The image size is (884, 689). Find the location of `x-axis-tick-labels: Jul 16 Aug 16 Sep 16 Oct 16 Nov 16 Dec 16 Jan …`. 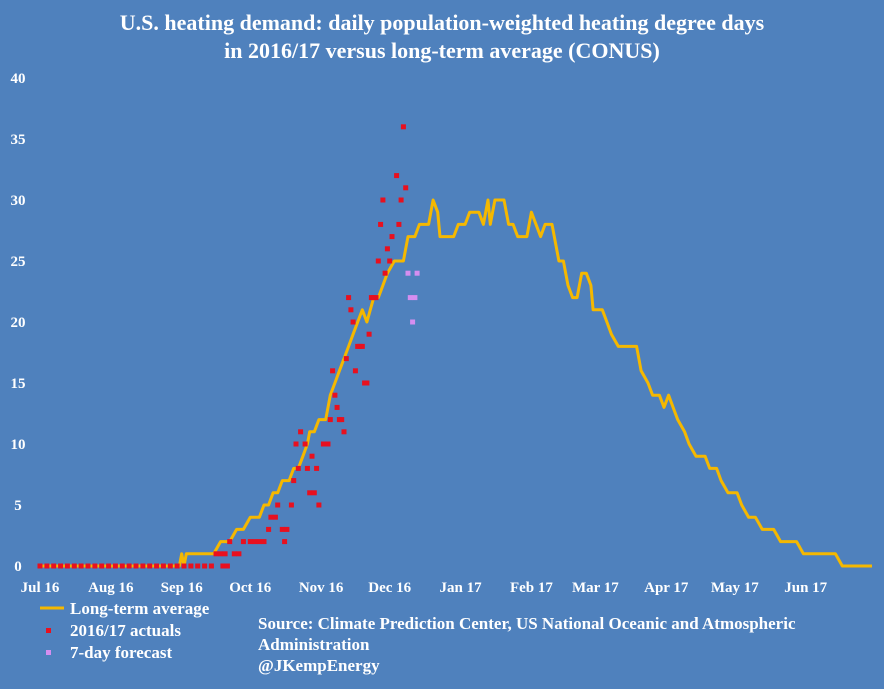

x-axis-tick-labels: Jul 16 Aug 16 Sep 16 Oct 16 Nov 16 Dec 16 Jan … is located at coordinates (424, 588).